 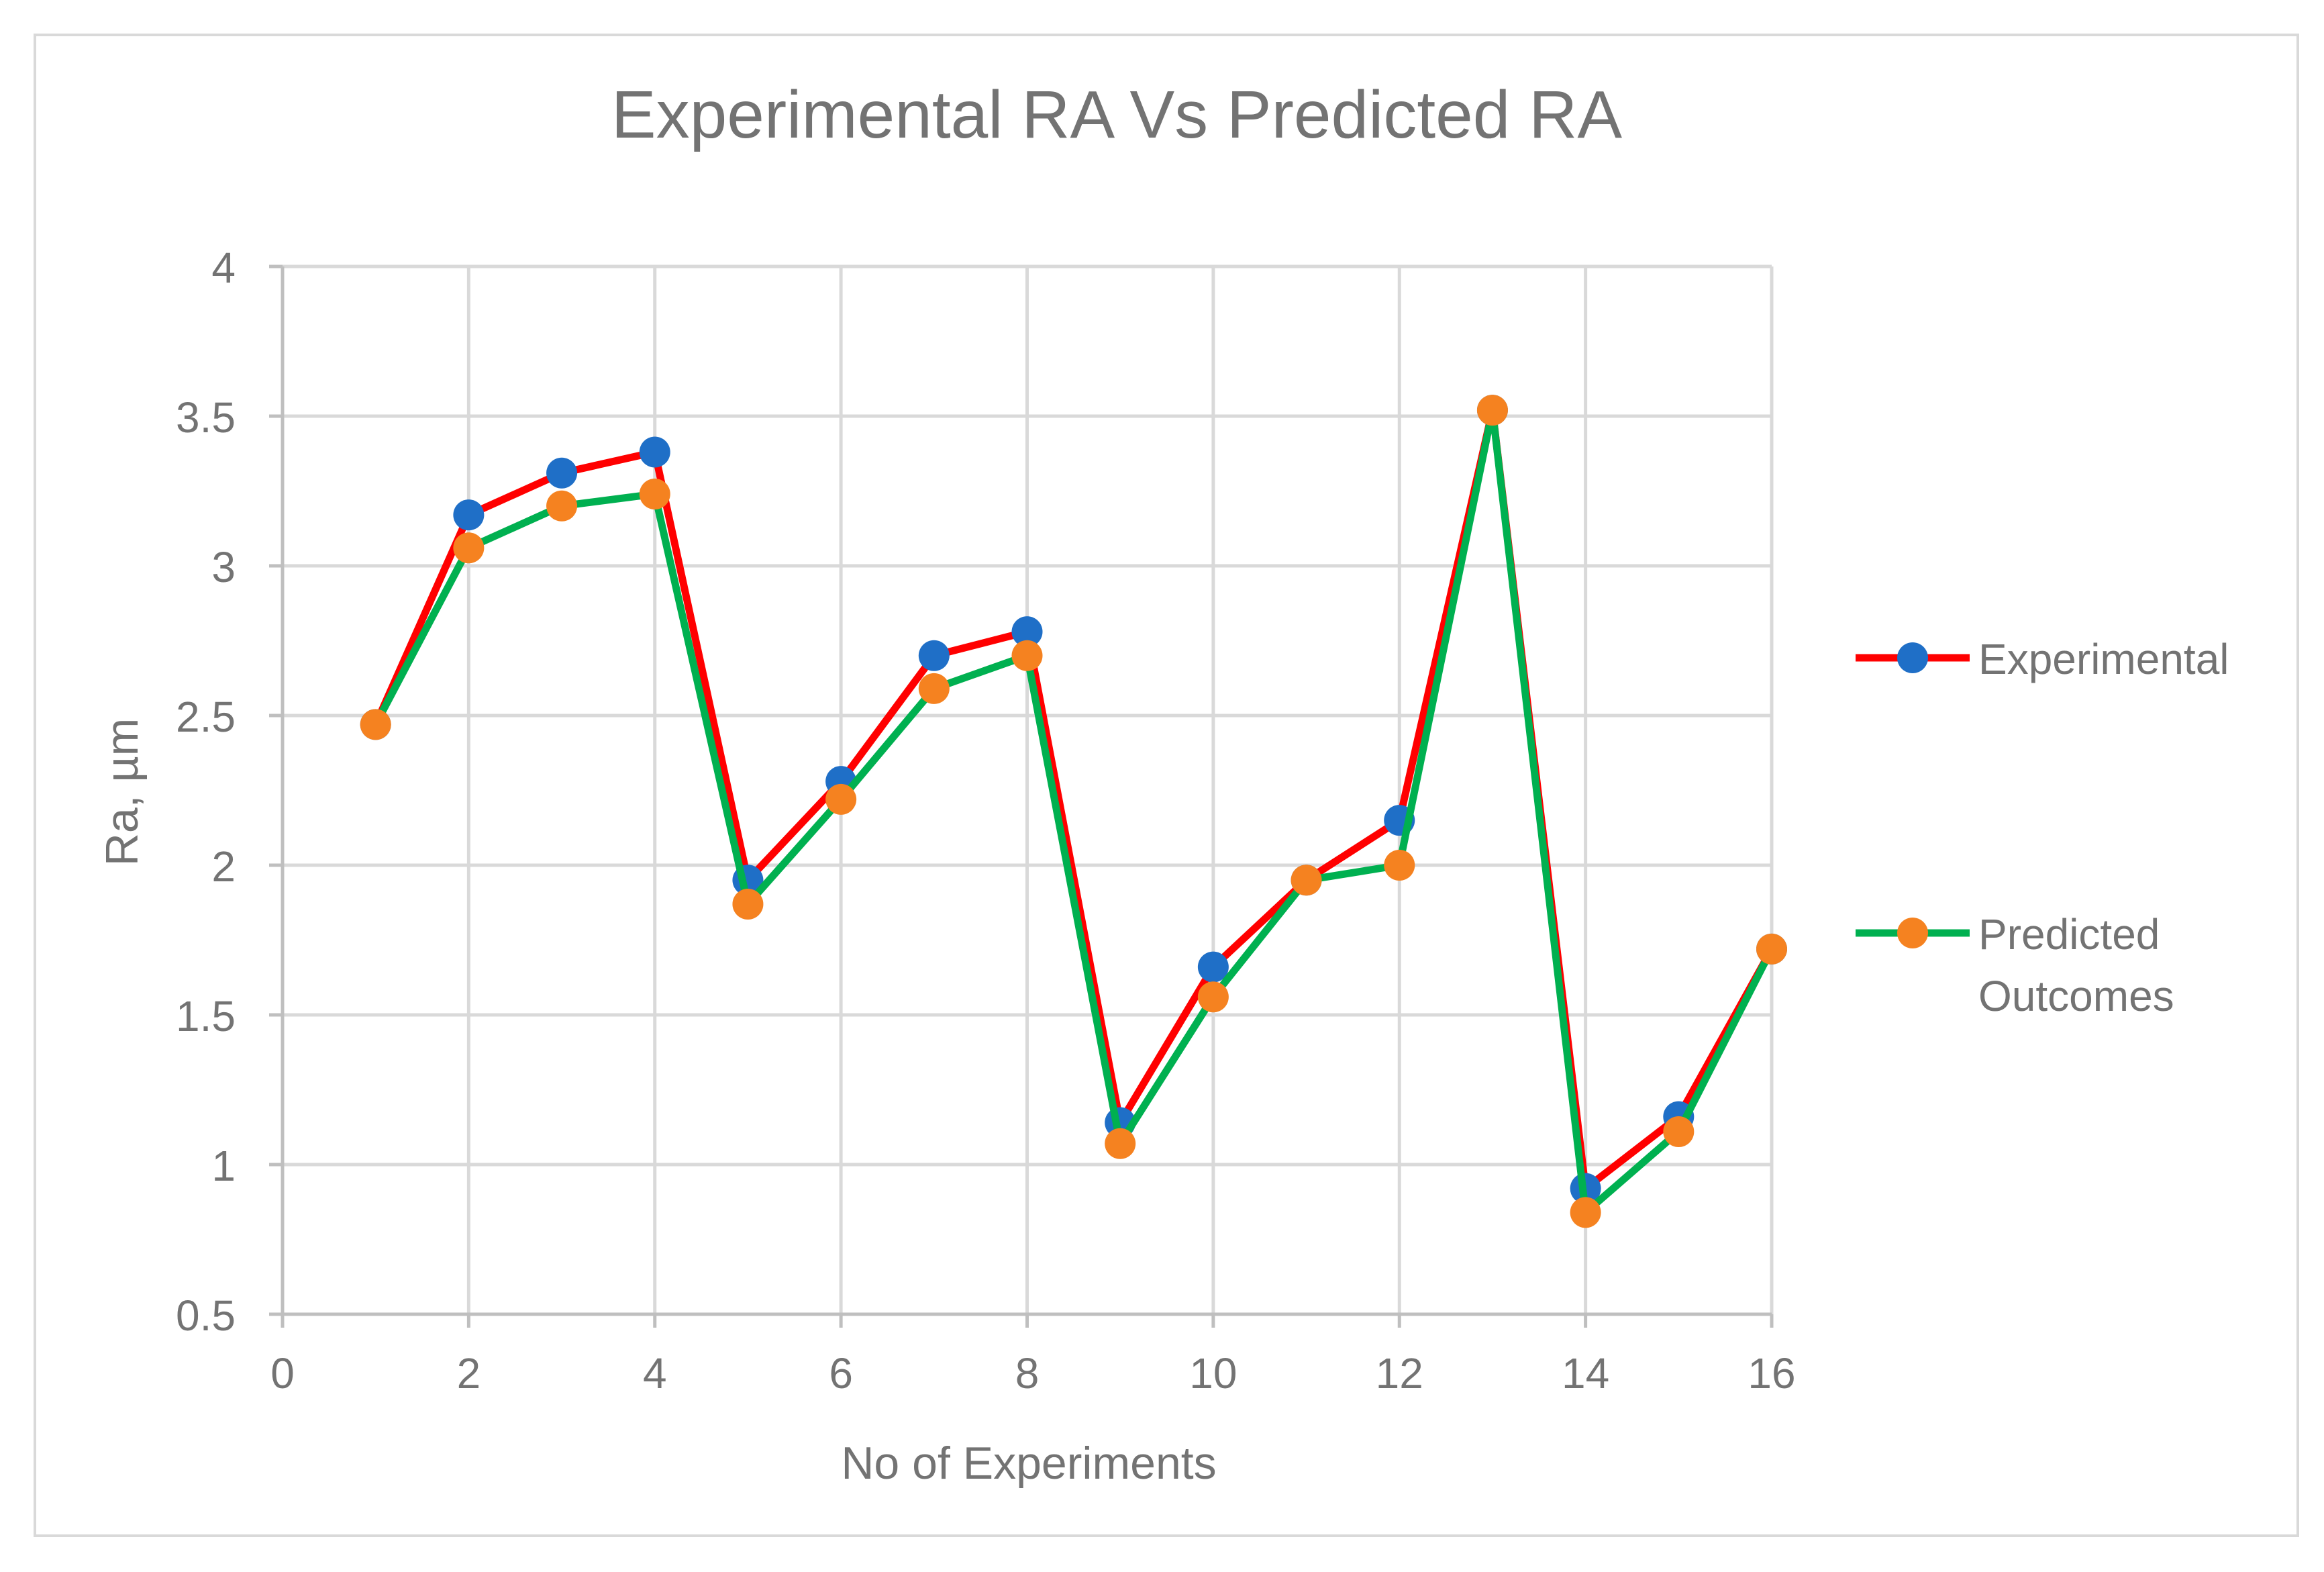 What do you see at coordinates (206, 1016) in the screenshot?
I see `y-tick-label: 1.5` at bounding box center [206, 1016].